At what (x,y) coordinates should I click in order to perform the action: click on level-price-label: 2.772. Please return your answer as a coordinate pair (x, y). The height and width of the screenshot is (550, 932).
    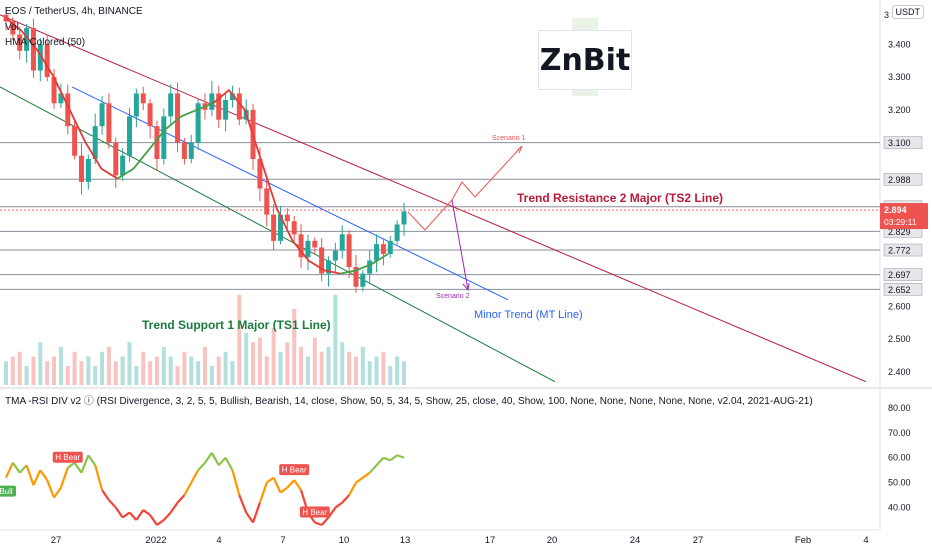
    Looking at the image, I should click on (899, 251).